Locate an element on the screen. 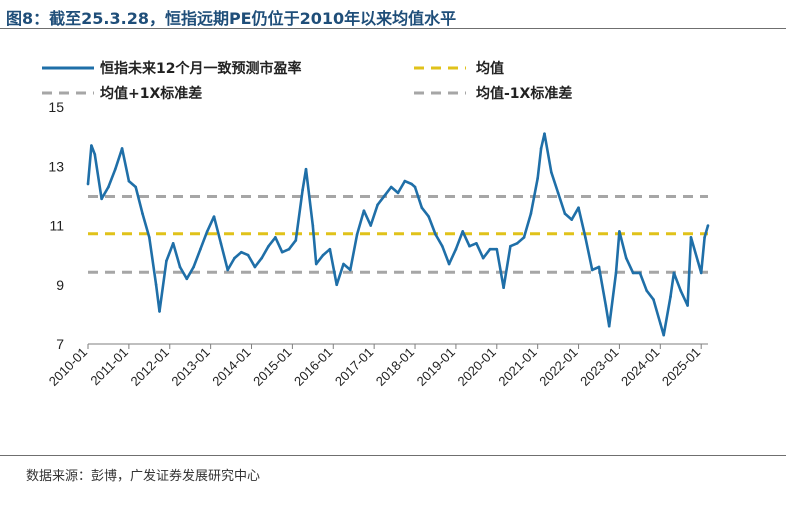 This screenshot has height=509, width=786. x-tick-label: 2018-01 is located at coordinates (395, 367).